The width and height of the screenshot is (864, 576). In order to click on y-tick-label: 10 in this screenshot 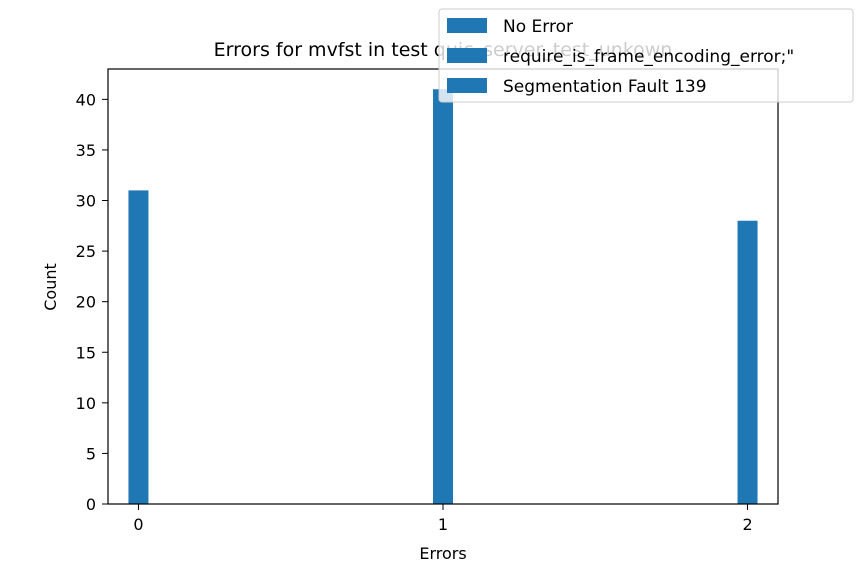, I will do `click(86, 403)`.